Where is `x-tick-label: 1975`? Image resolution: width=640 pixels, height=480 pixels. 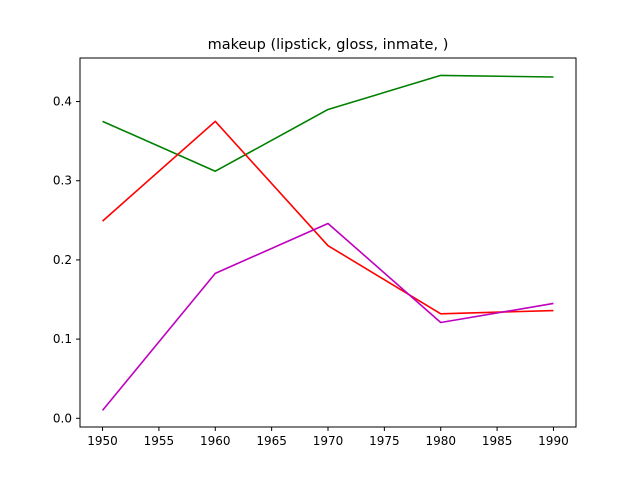 x-tick-label: 1975 is located at coordinates (384, 441).